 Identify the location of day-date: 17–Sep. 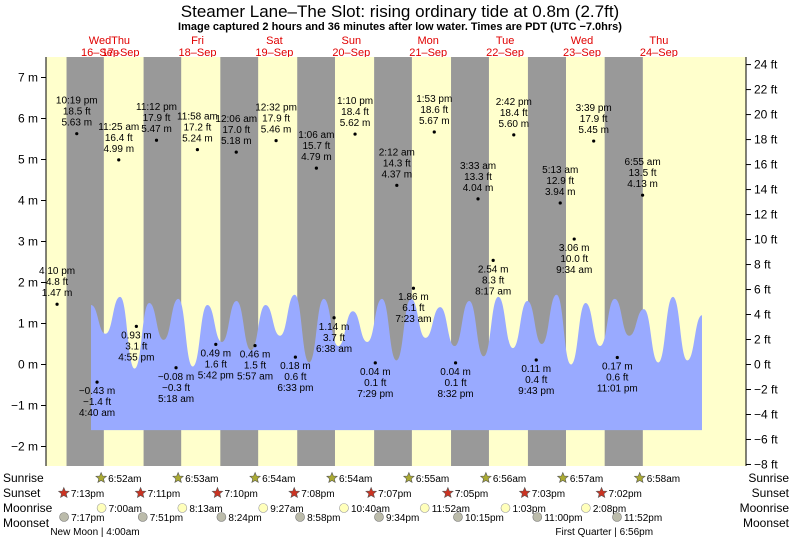
(121, 53).